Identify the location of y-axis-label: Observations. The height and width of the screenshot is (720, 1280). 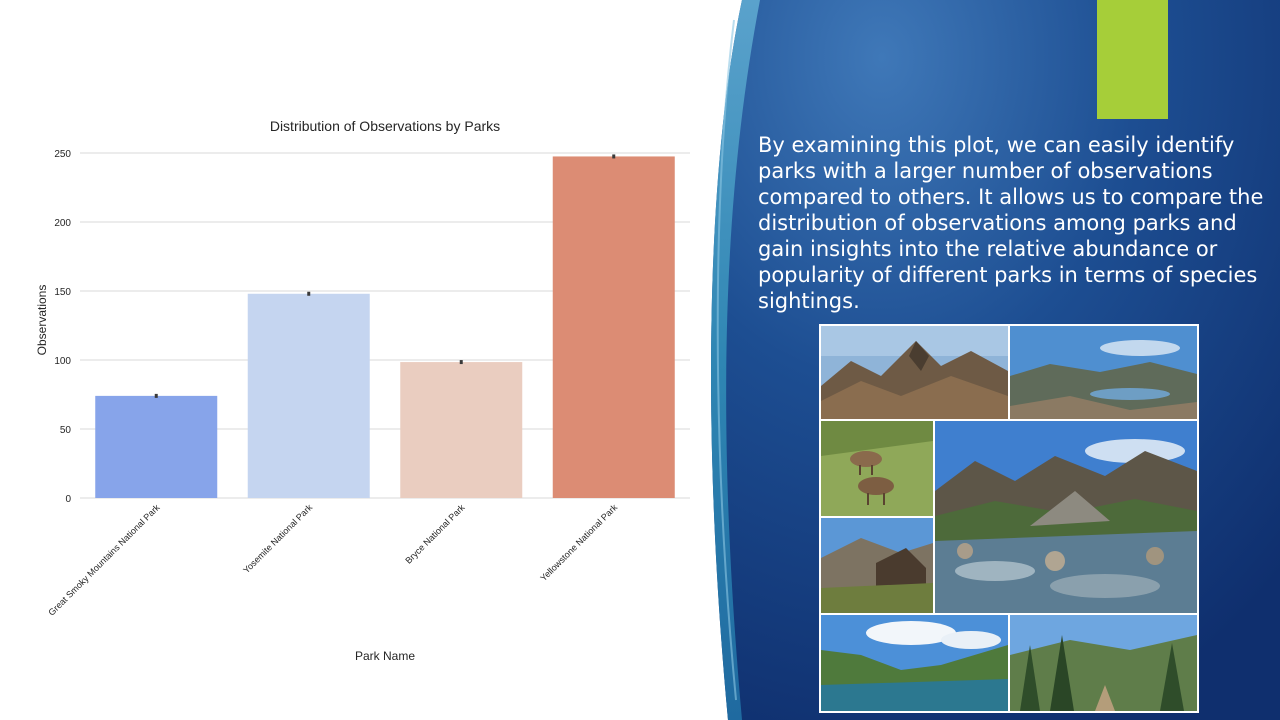
(42, 320).